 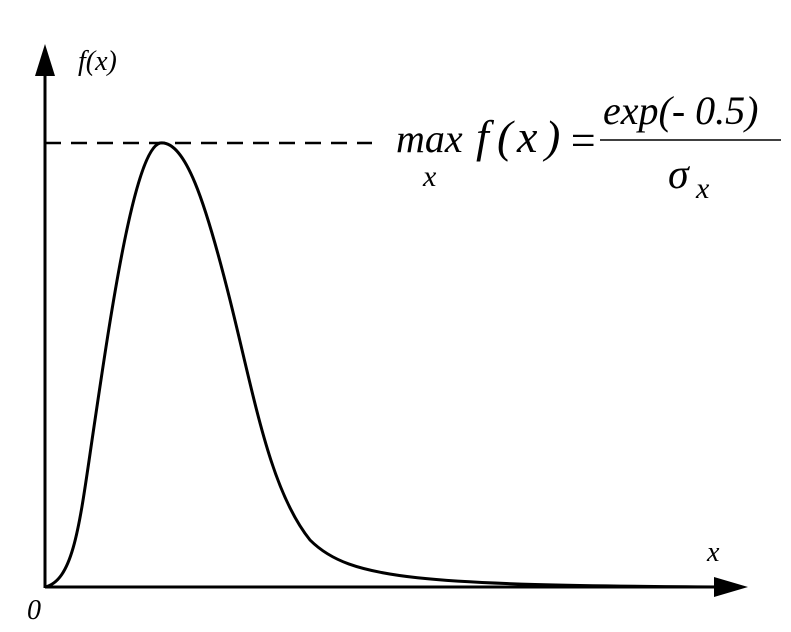 What do you see at coordinates (713, 552) in the screenshot?
I see `x-axis-label: x` at bounding box center [713, 552].